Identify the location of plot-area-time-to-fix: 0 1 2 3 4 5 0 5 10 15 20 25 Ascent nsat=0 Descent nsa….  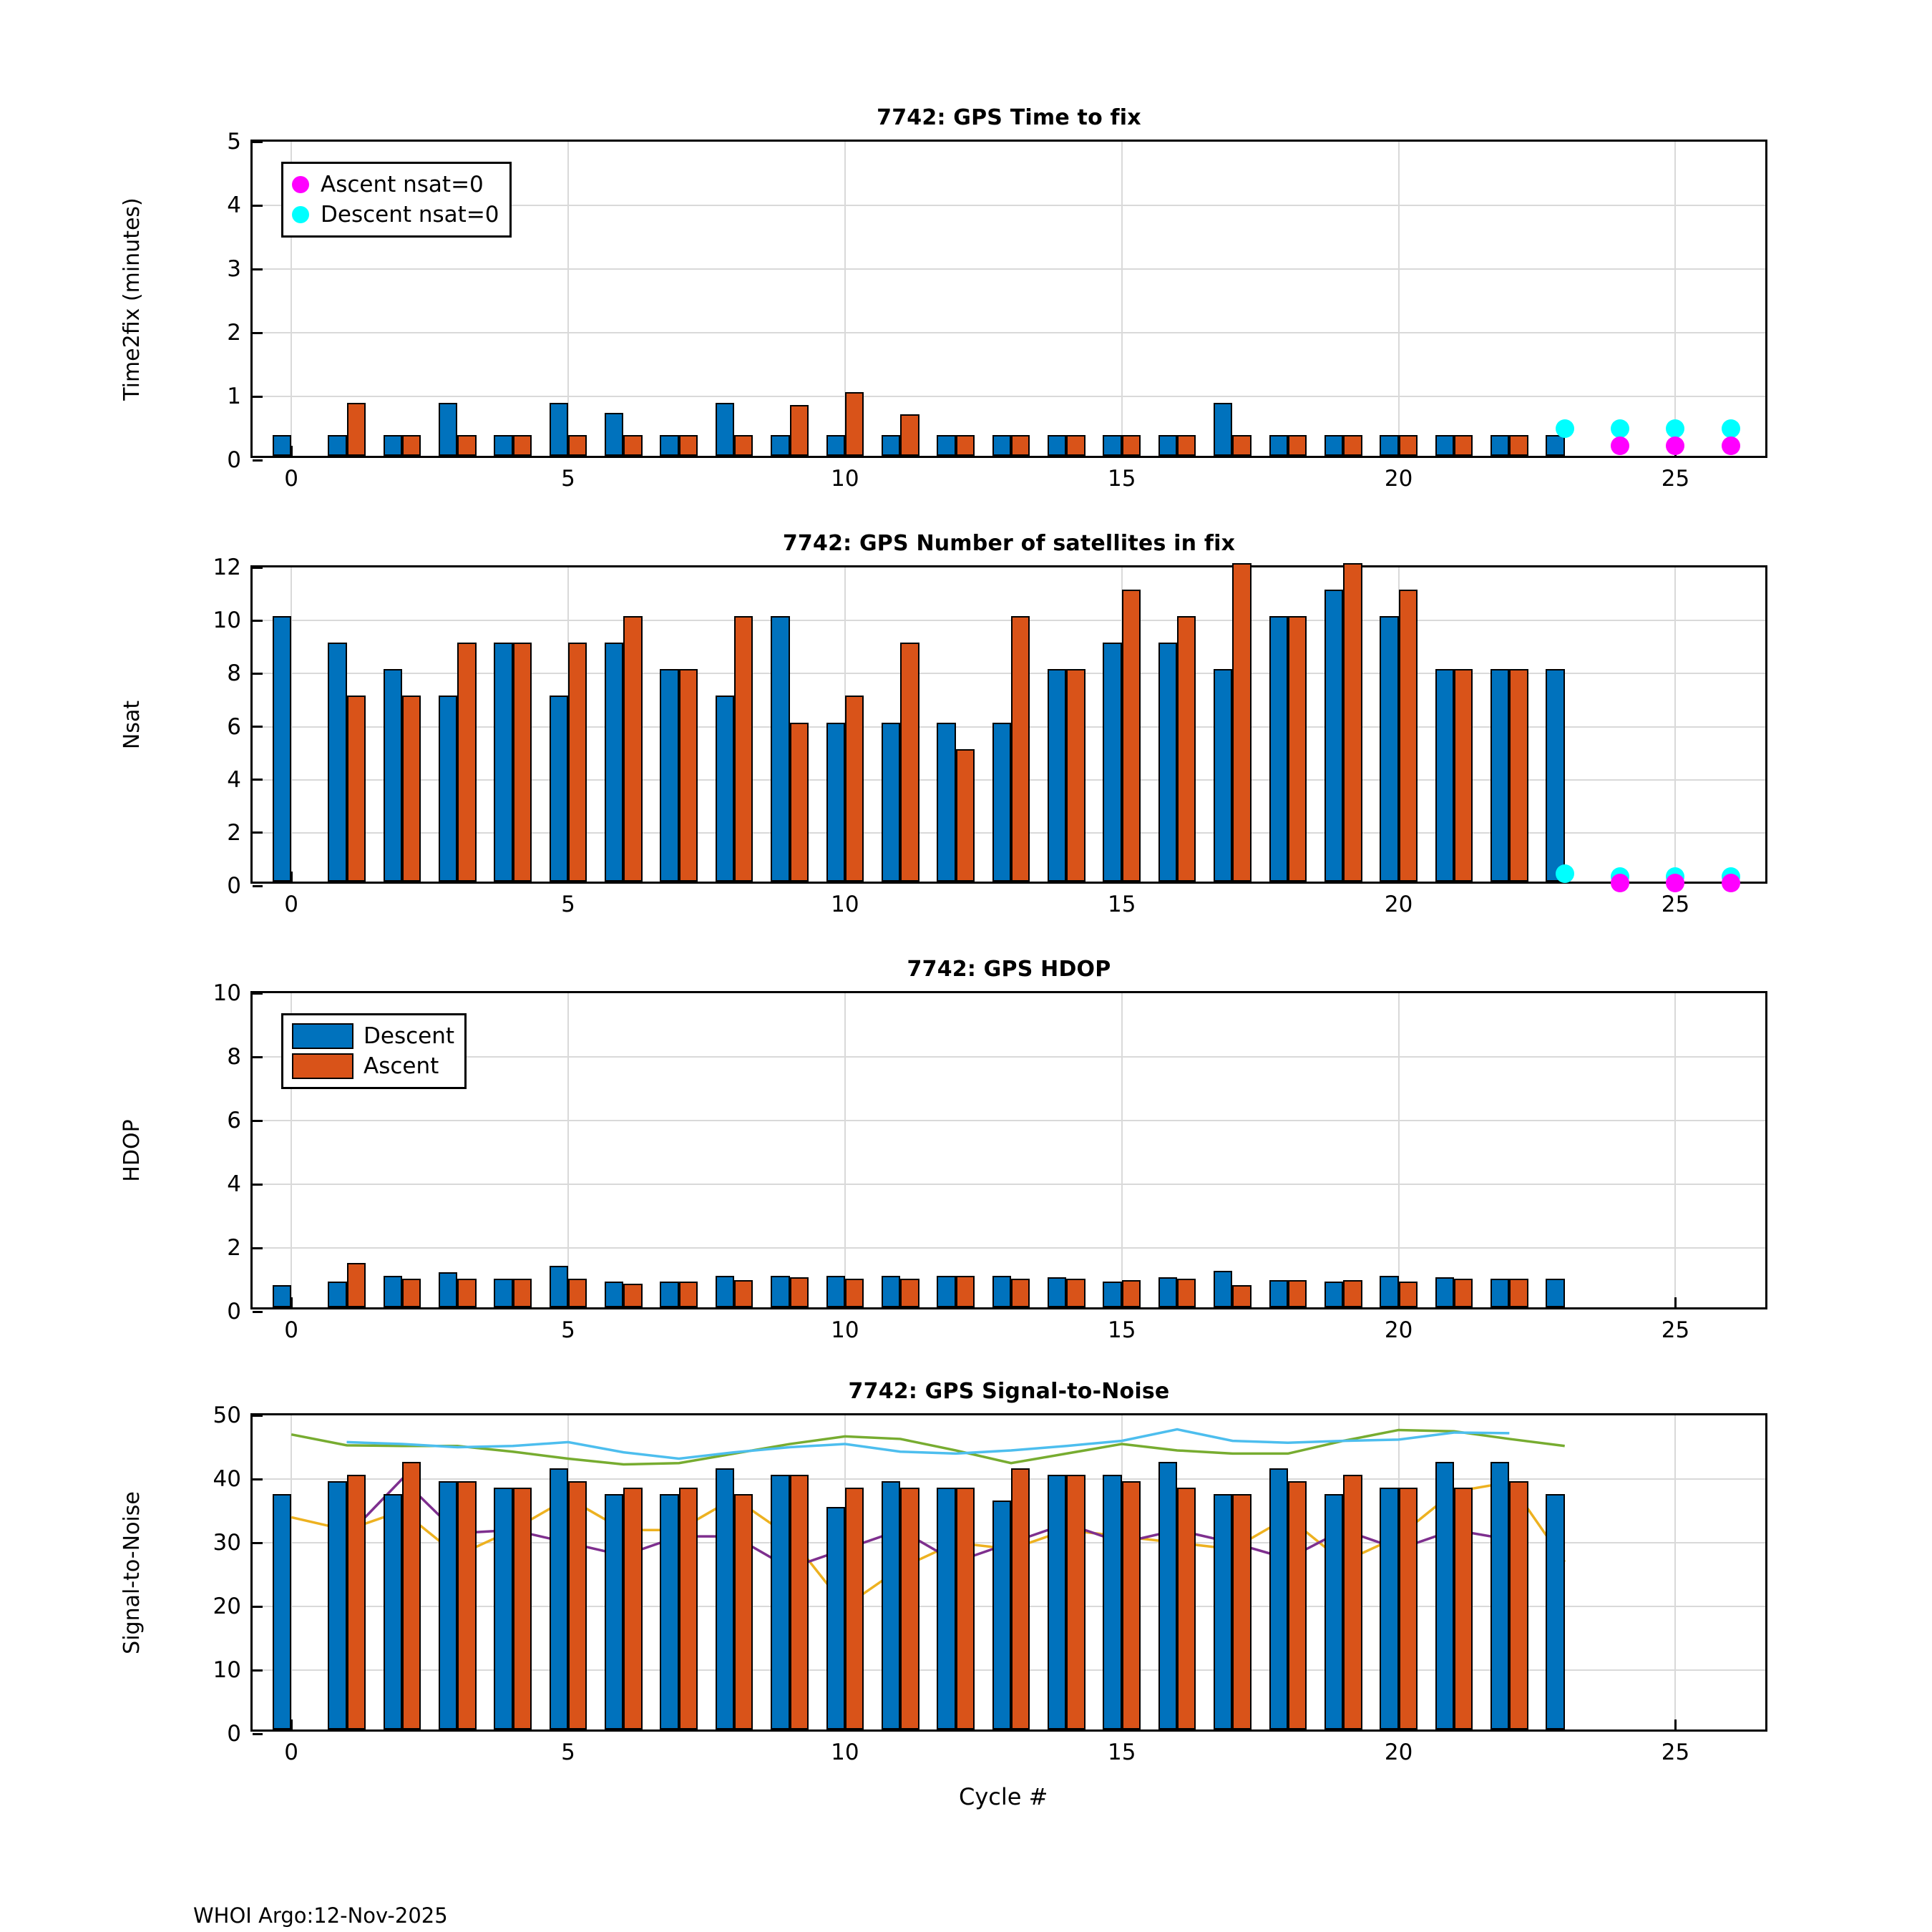
(997, 310).